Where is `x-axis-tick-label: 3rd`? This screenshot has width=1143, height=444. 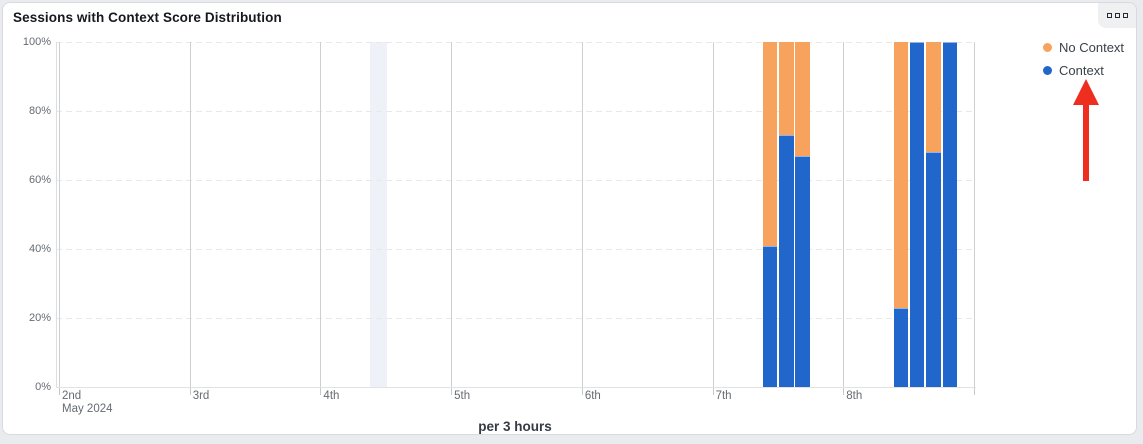 x-axis-tick-label: 3rd is located at coordinates (201, 396).